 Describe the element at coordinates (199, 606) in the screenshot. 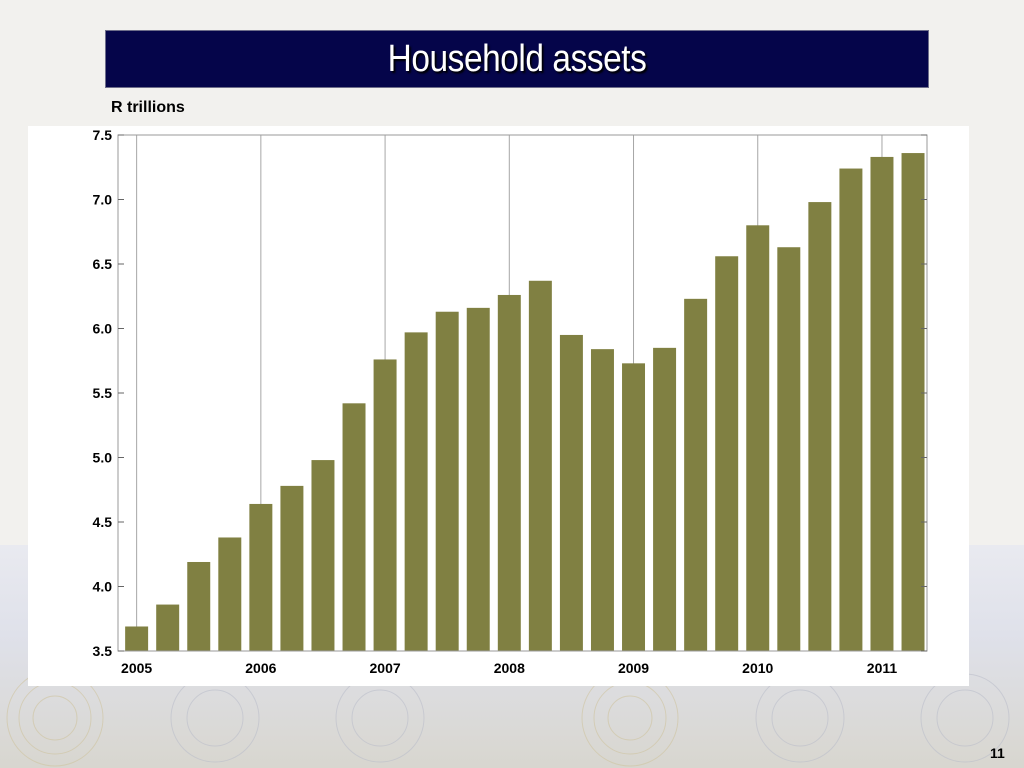

I see `bar-2005Q3` at that location.